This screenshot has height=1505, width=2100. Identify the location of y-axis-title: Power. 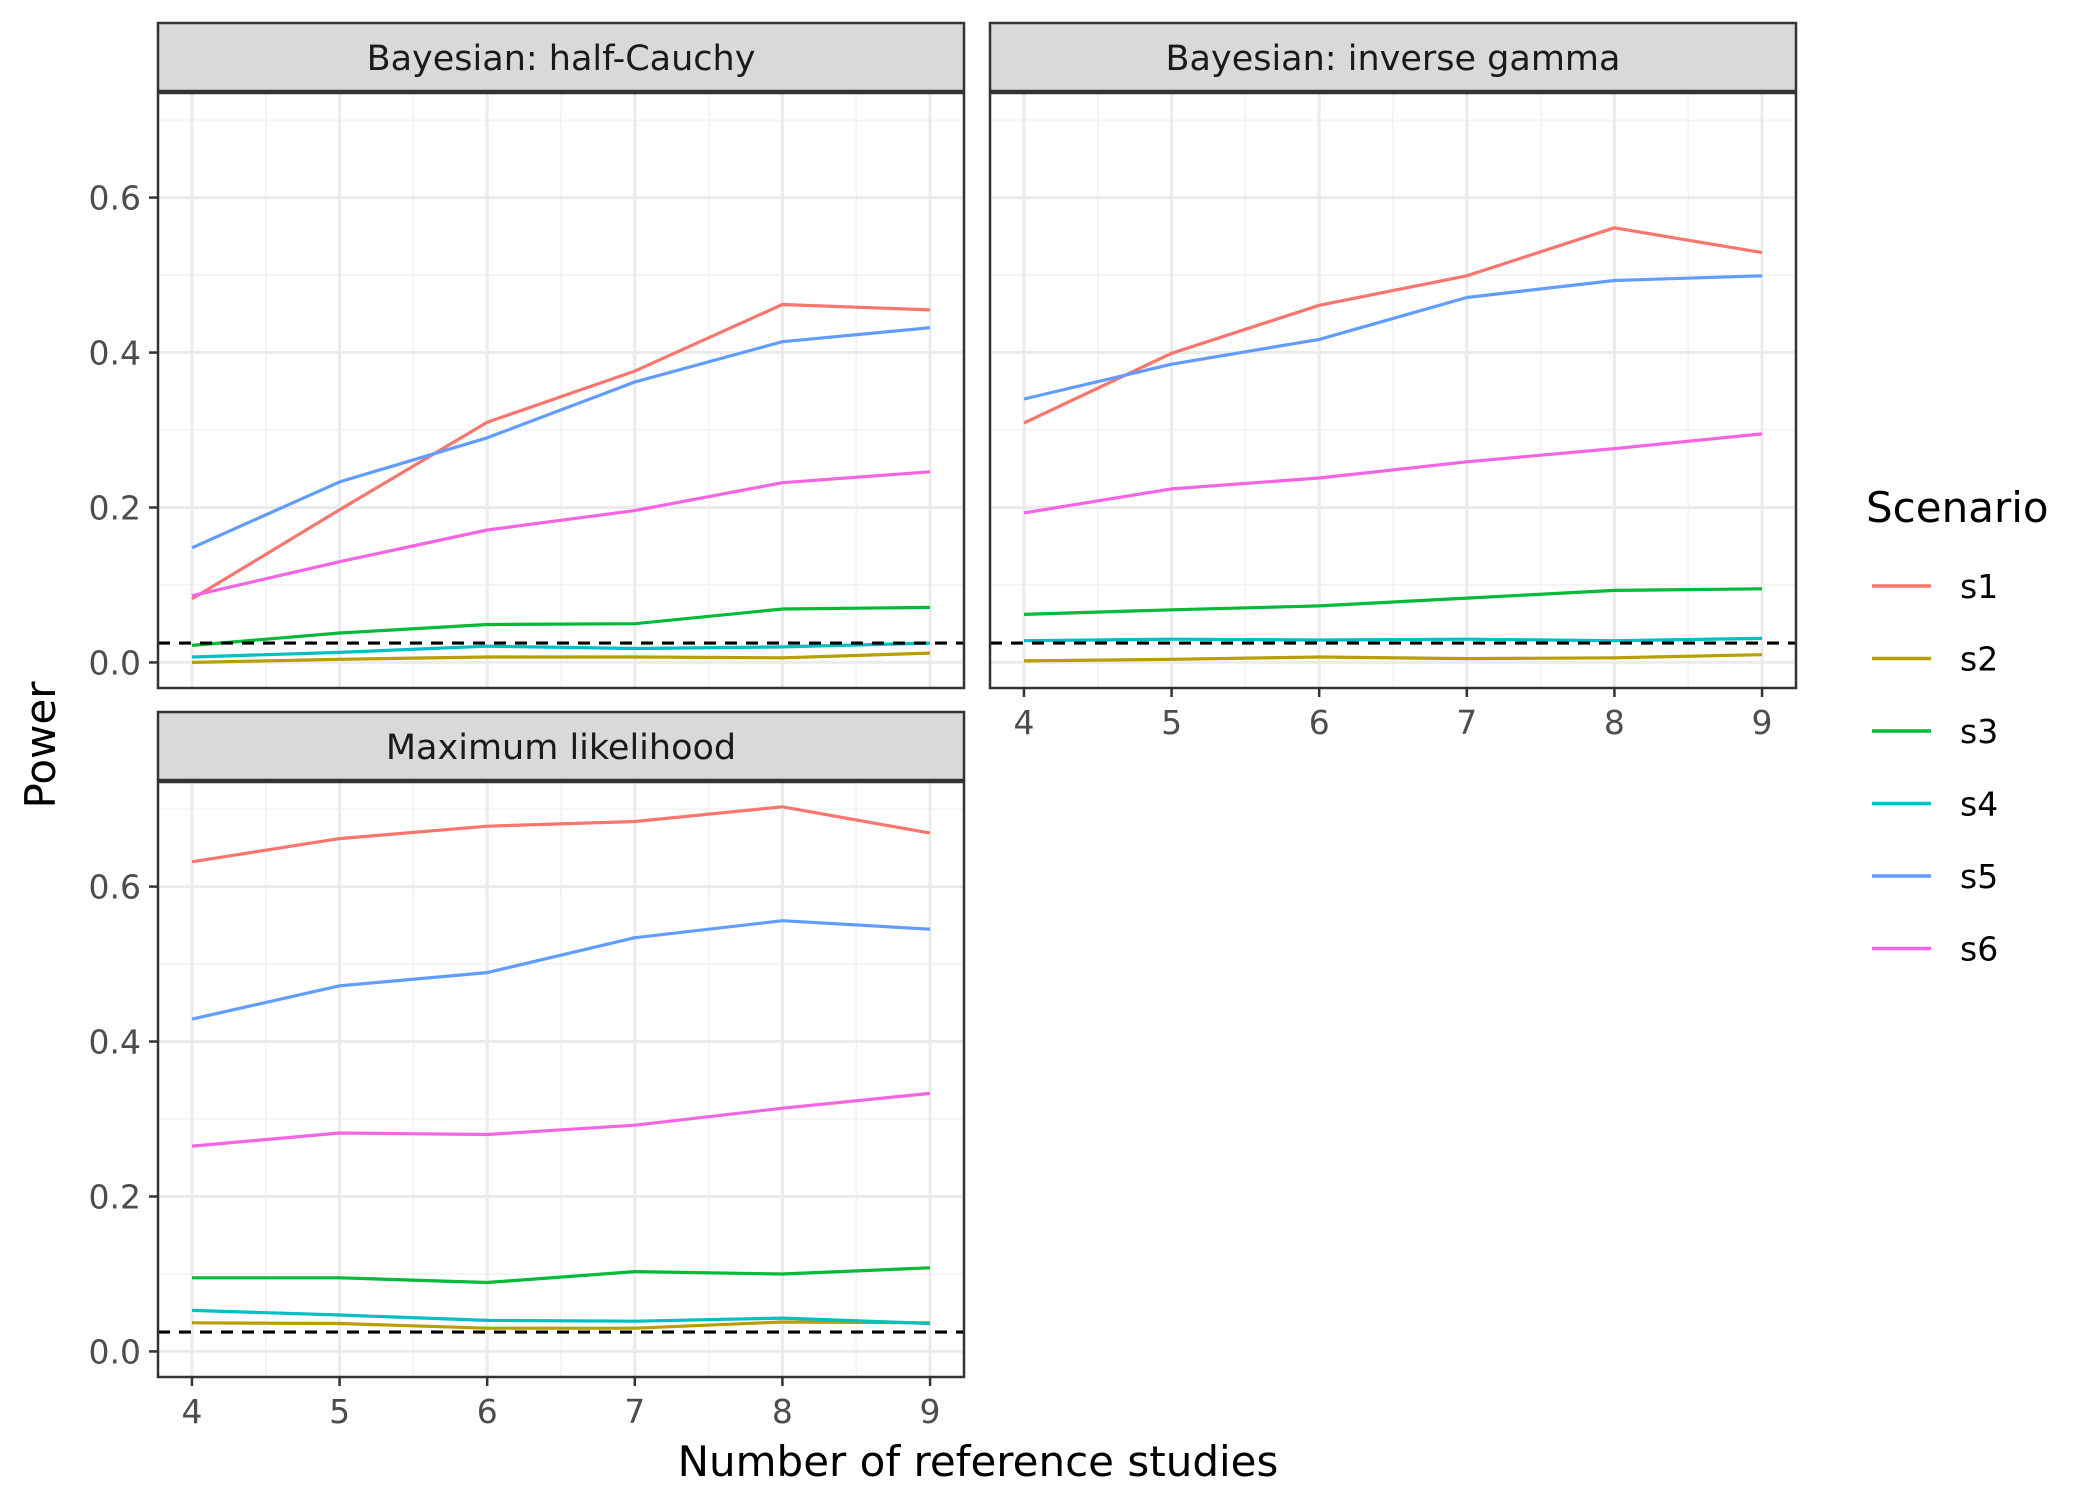
(40, 745).